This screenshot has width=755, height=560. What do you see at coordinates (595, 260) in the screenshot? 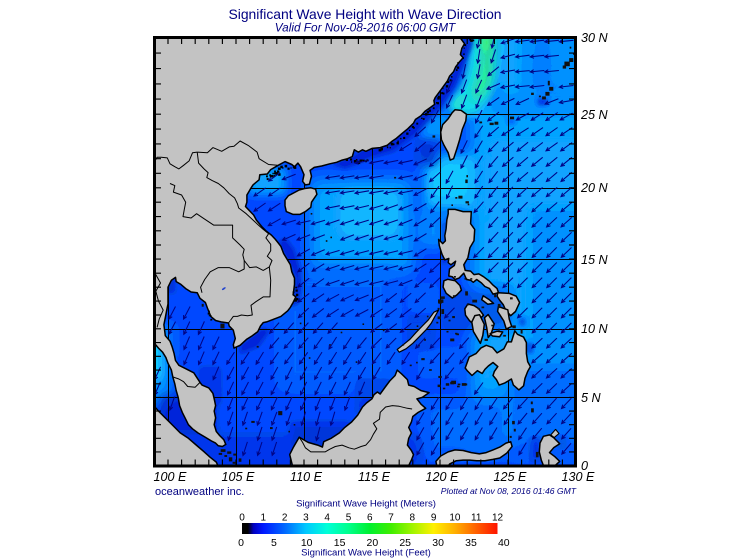
I see `svg-text: 15 N` at bounding box center [595, 260].